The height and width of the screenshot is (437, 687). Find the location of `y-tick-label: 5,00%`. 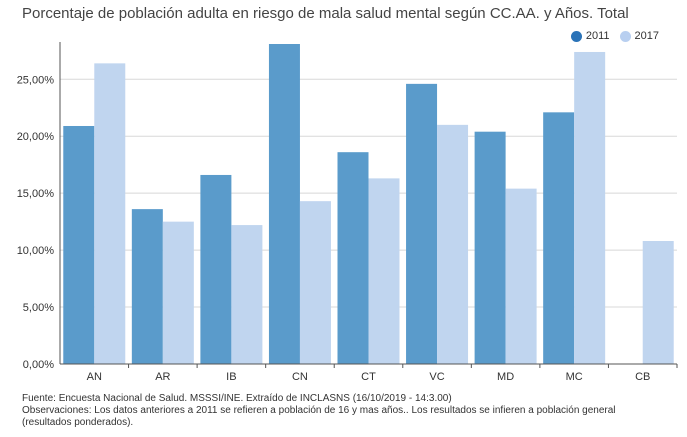

y-tick-label: 5,00% is located at coordinates (38, 308).